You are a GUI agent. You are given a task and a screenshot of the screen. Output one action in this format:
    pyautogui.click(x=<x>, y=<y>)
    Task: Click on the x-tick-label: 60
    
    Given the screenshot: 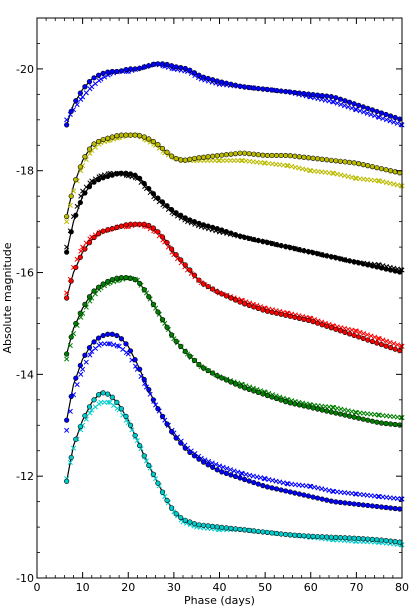 What is the action you would take?
    pyautogui.click(x=311, y=587)
    